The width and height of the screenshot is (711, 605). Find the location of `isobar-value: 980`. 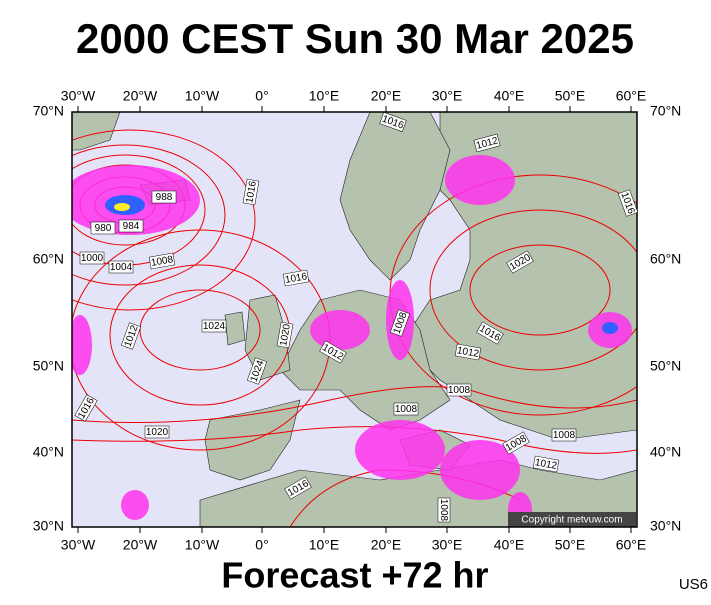

isobar-value: 980 is located at coordinates (103, 228).